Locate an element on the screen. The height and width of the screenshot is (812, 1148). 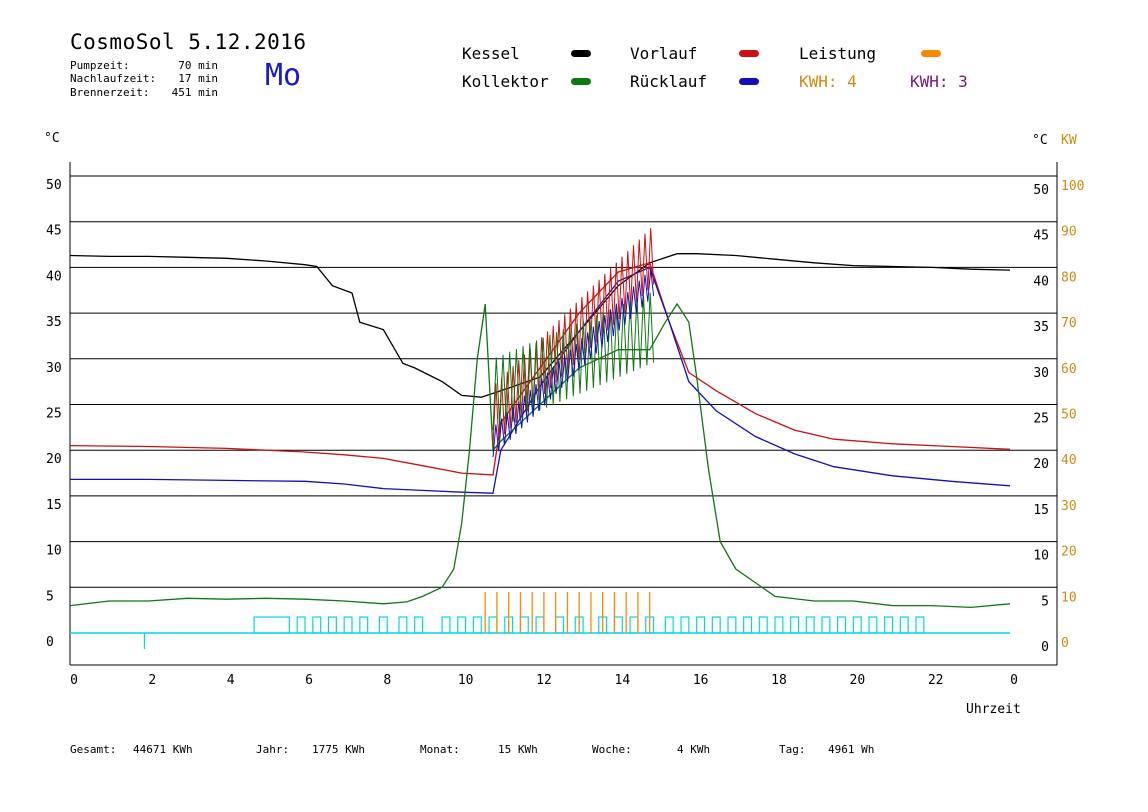
month-value: 15 KWh is located at coordinates (518, 749).